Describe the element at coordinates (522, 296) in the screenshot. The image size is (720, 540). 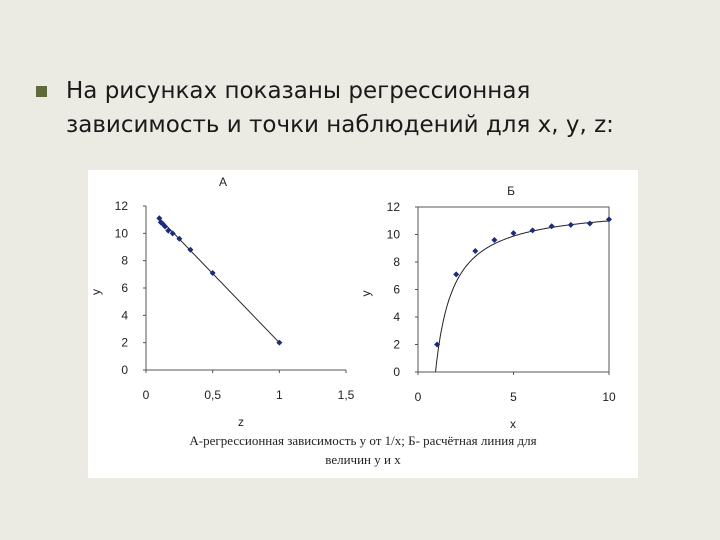
I see `chart-b-fitted-curve` at that location.